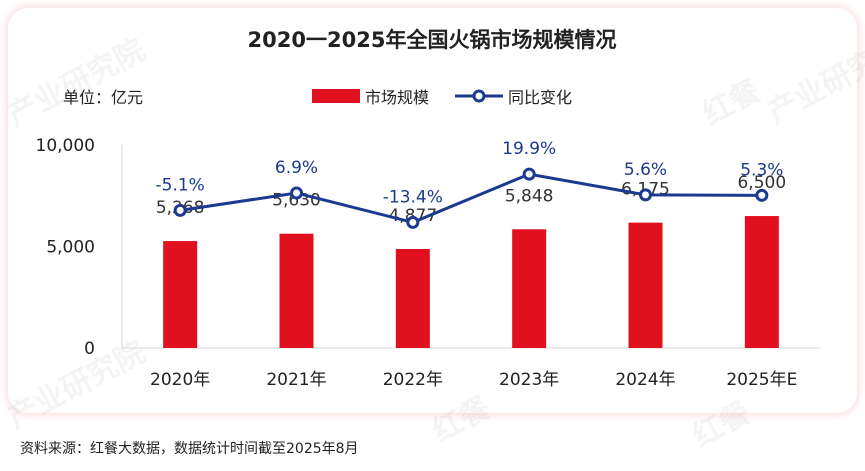 This screenshot has width=865, height=471. Describe the element at coordinates (529, 149) in the screenshot. I see `growth-value-label: 19.9%` at that location.